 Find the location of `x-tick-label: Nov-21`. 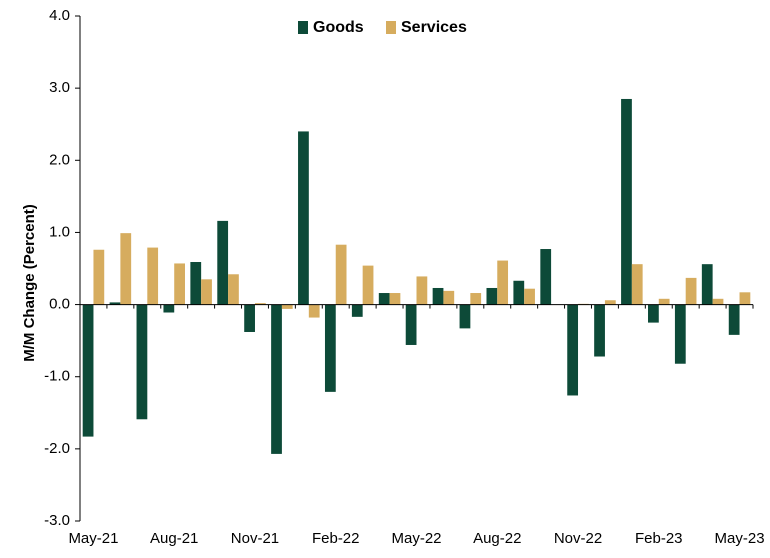

x-tick-label: Nov-21 is located at coordinates (255, 538).